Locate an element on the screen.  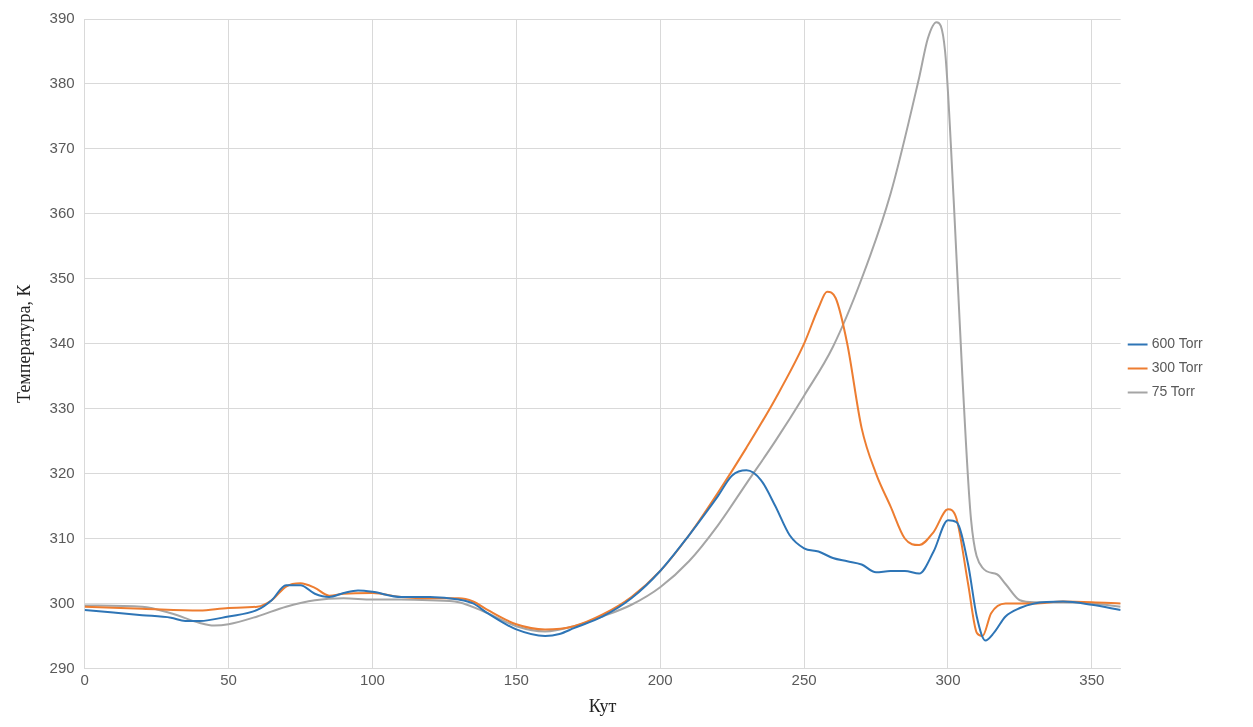
x-tick-label: 300 is located at coordinates (948, 679).